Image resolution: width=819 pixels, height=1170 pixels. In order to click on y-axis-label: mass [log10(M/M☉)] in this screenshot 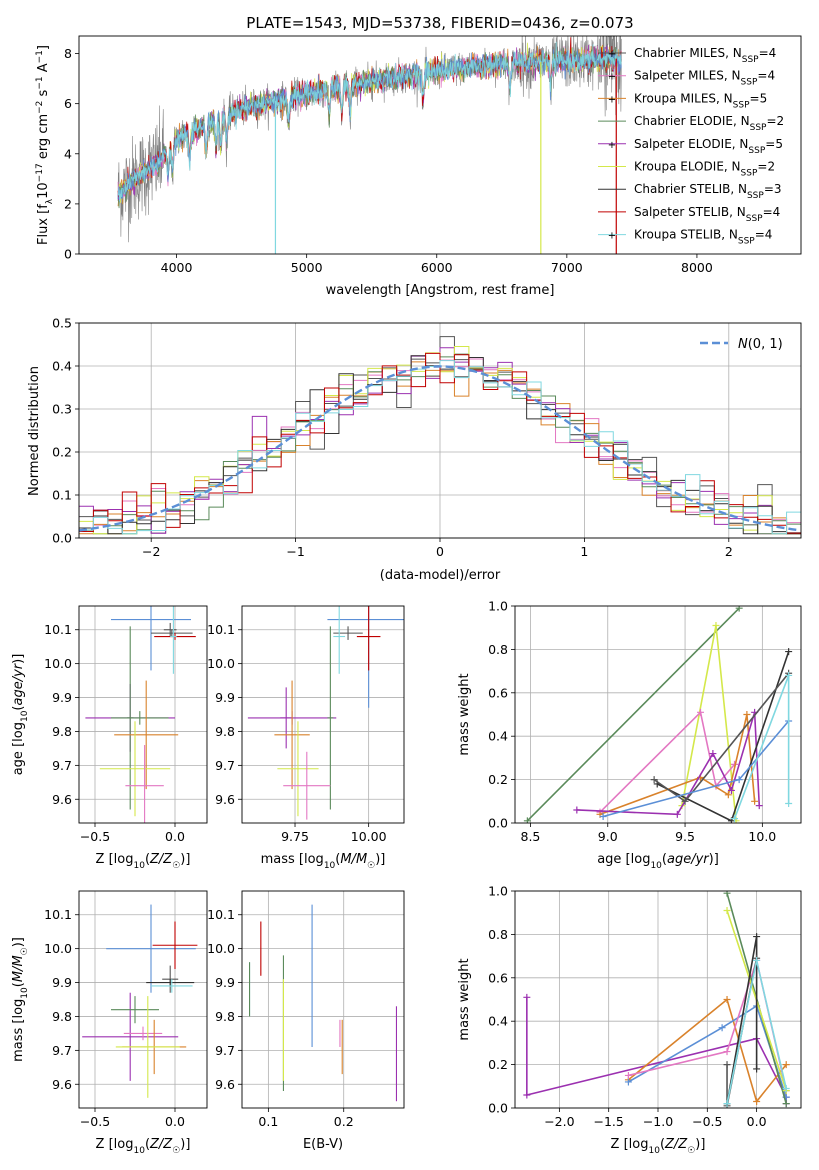, I will do `click(20, 999)`.